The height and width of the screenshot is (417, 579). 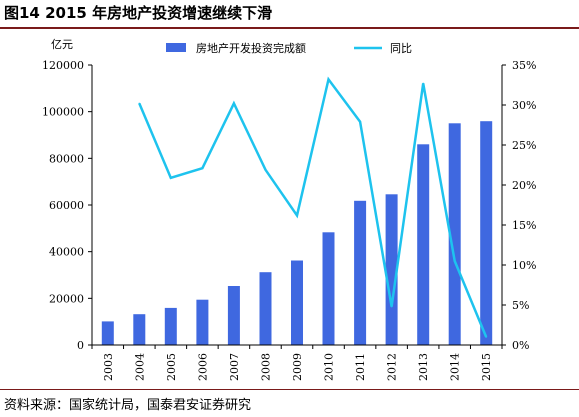 I want to click on source-note: 资料来源：国家统计局，国泰君安证券研究, so click(x=128, y=405).